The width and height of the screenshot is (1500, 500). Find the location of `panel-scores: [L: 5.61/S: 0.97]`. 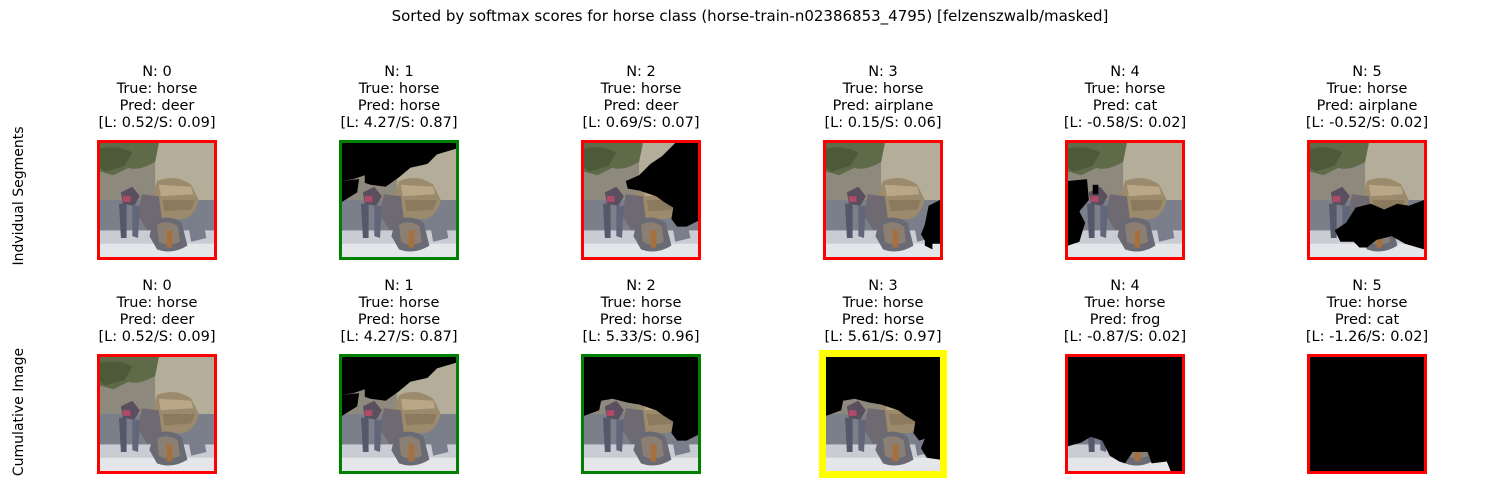

panel-scores: [L: 5.61/S: 0.97] is located at coordinates (883, 337).